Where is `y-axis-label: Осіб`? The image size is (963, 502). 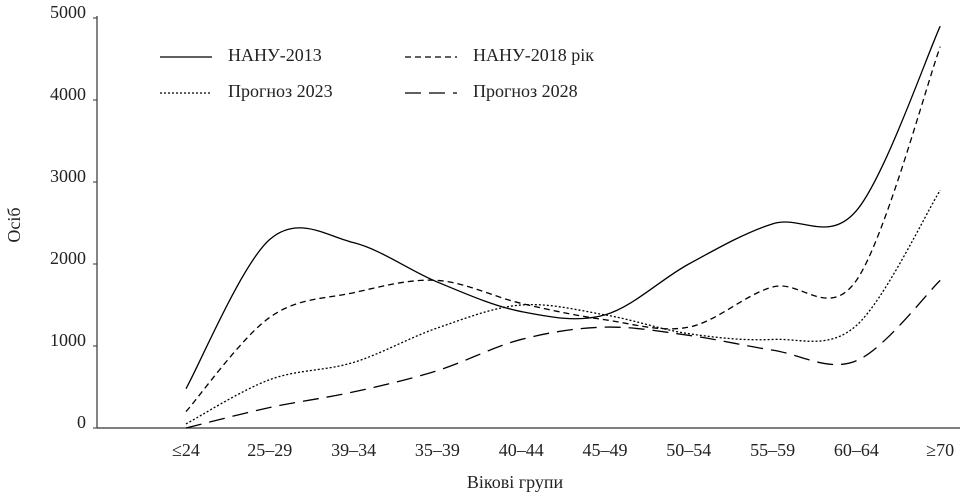 y-axis-label: Осіб is located at coordinates (14, 224).